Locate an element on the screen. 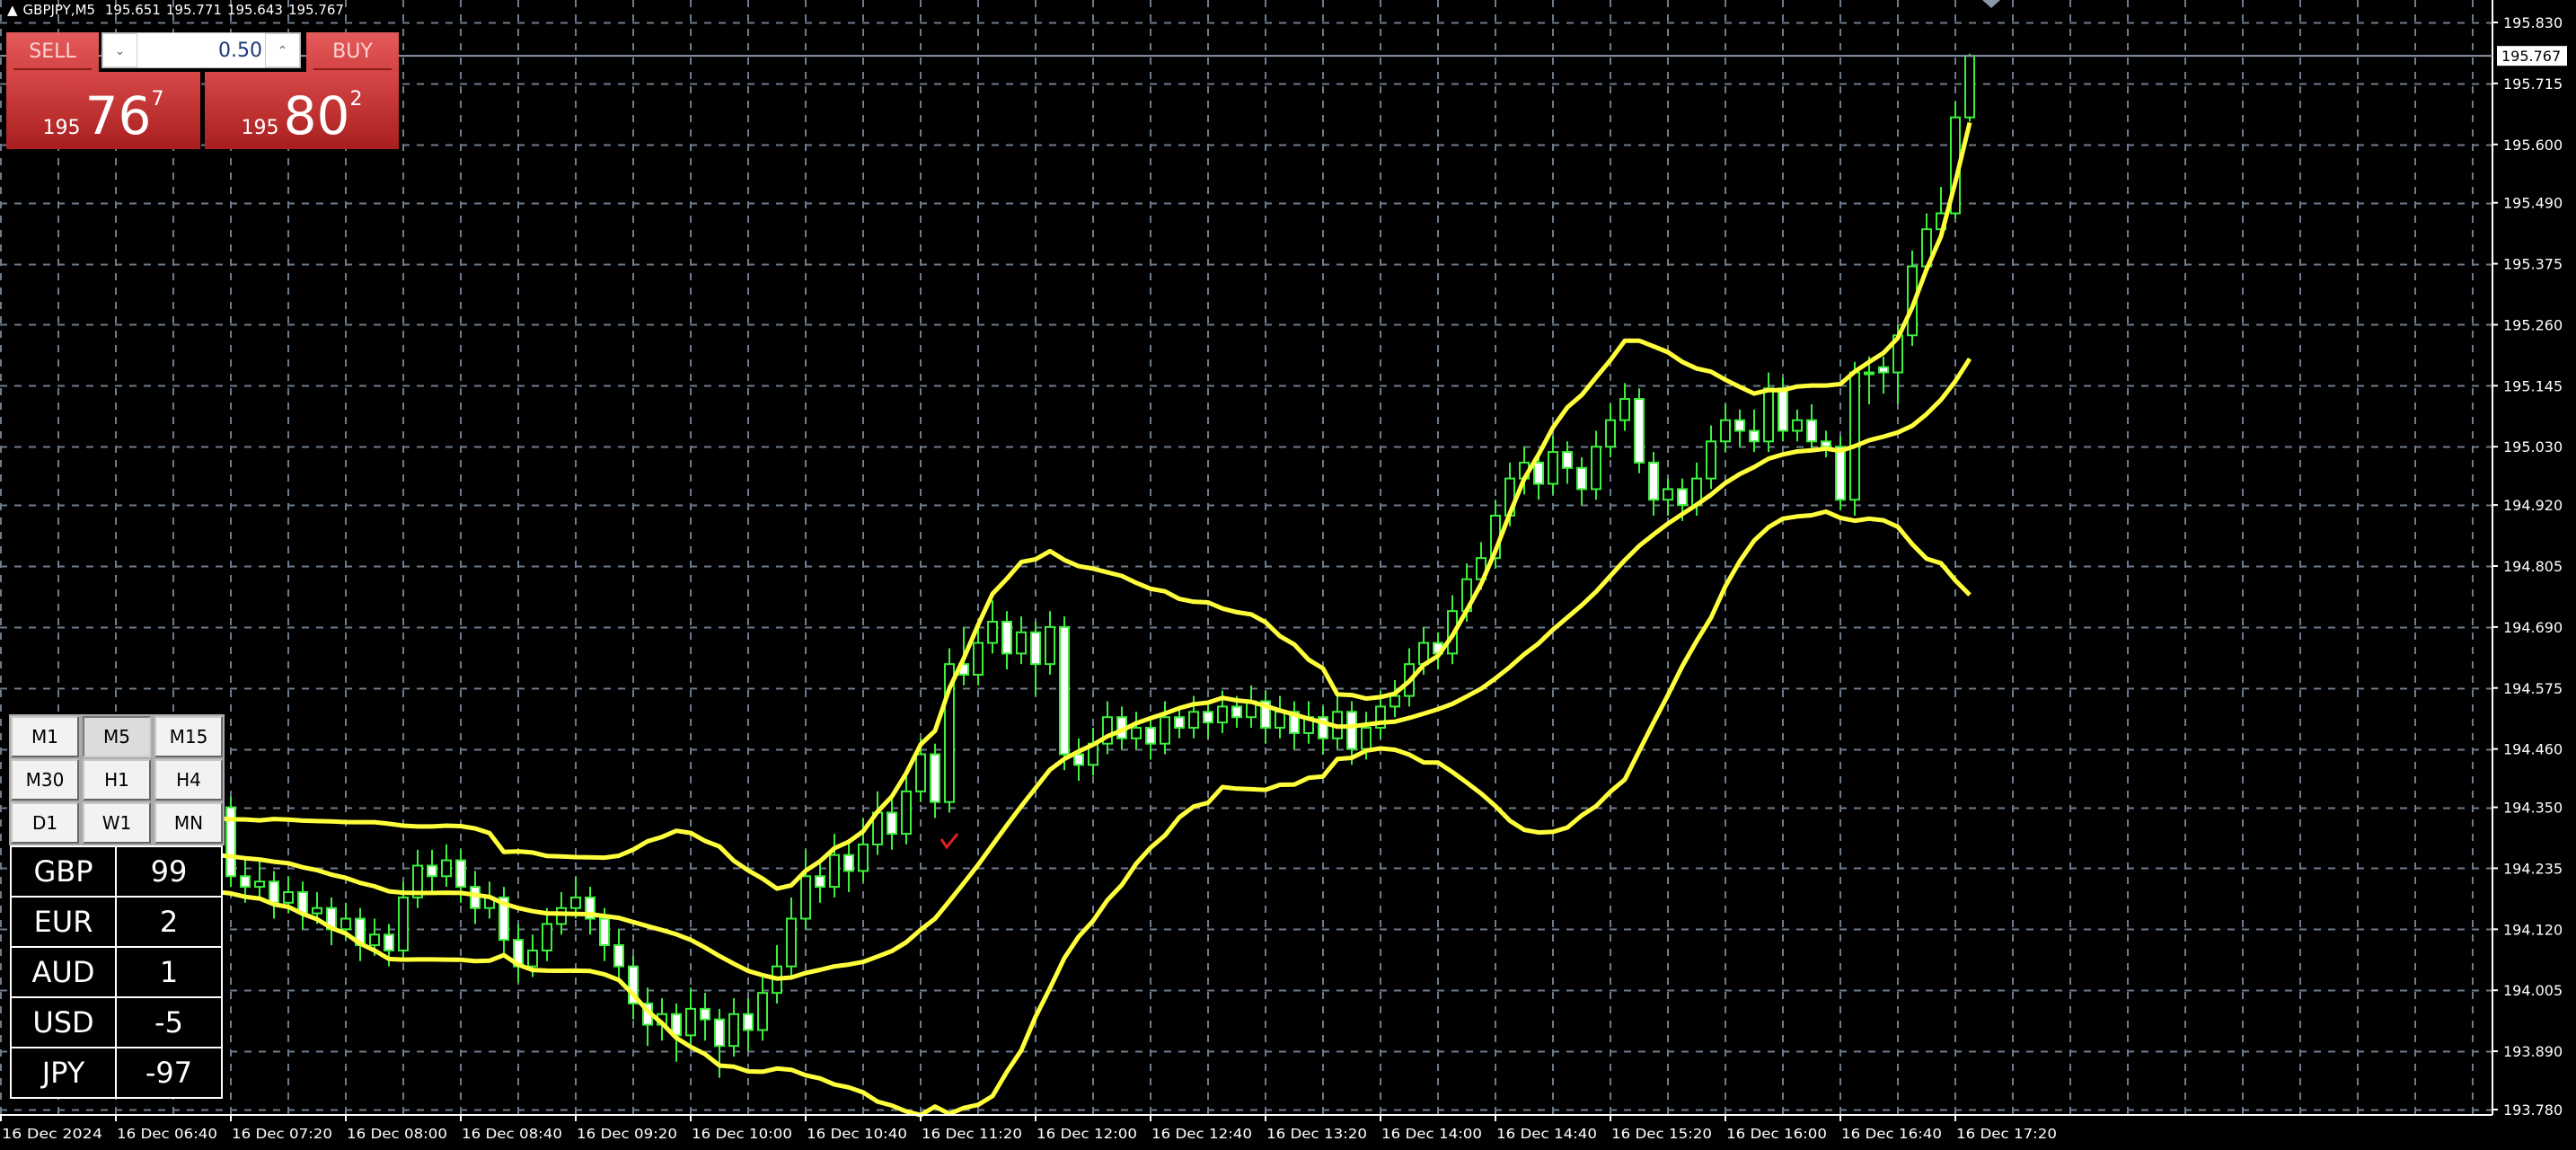 Image resolution: width=2576 pixels, height=1150 pixels. lot-size-input is located at coordinates (202, 50).